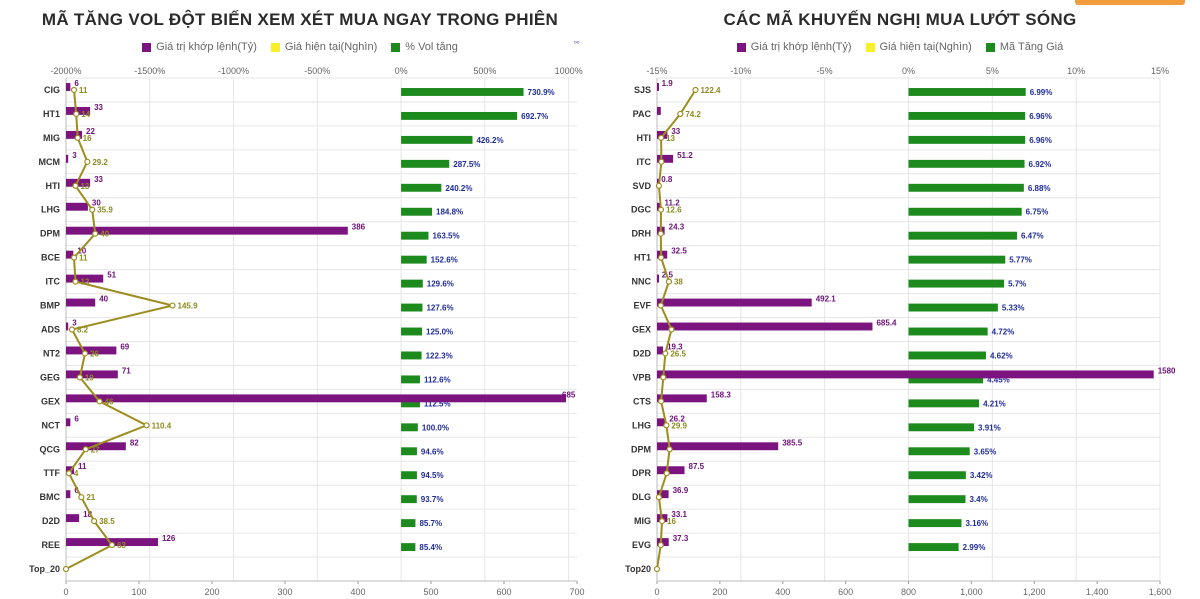 This screenshot has width=1200, height=599. Describe the element at coordinates (994, 403) in the screenshot. I see `pct-data-label: 4.21%` at that location.